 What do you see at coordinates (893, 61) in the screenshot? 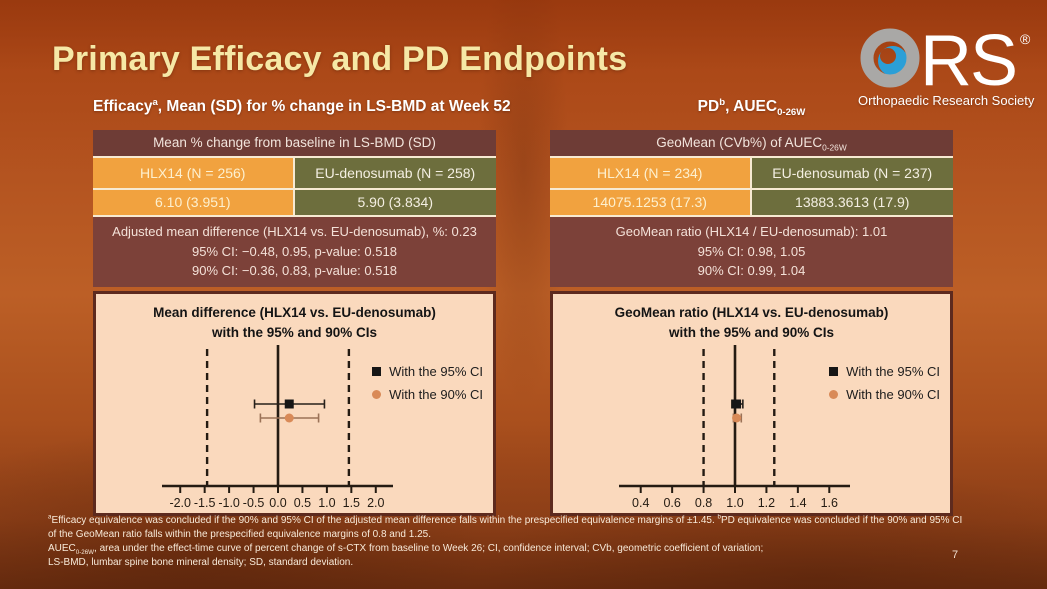
I see `ors-globe-icon` at bounding box center [893, 61].